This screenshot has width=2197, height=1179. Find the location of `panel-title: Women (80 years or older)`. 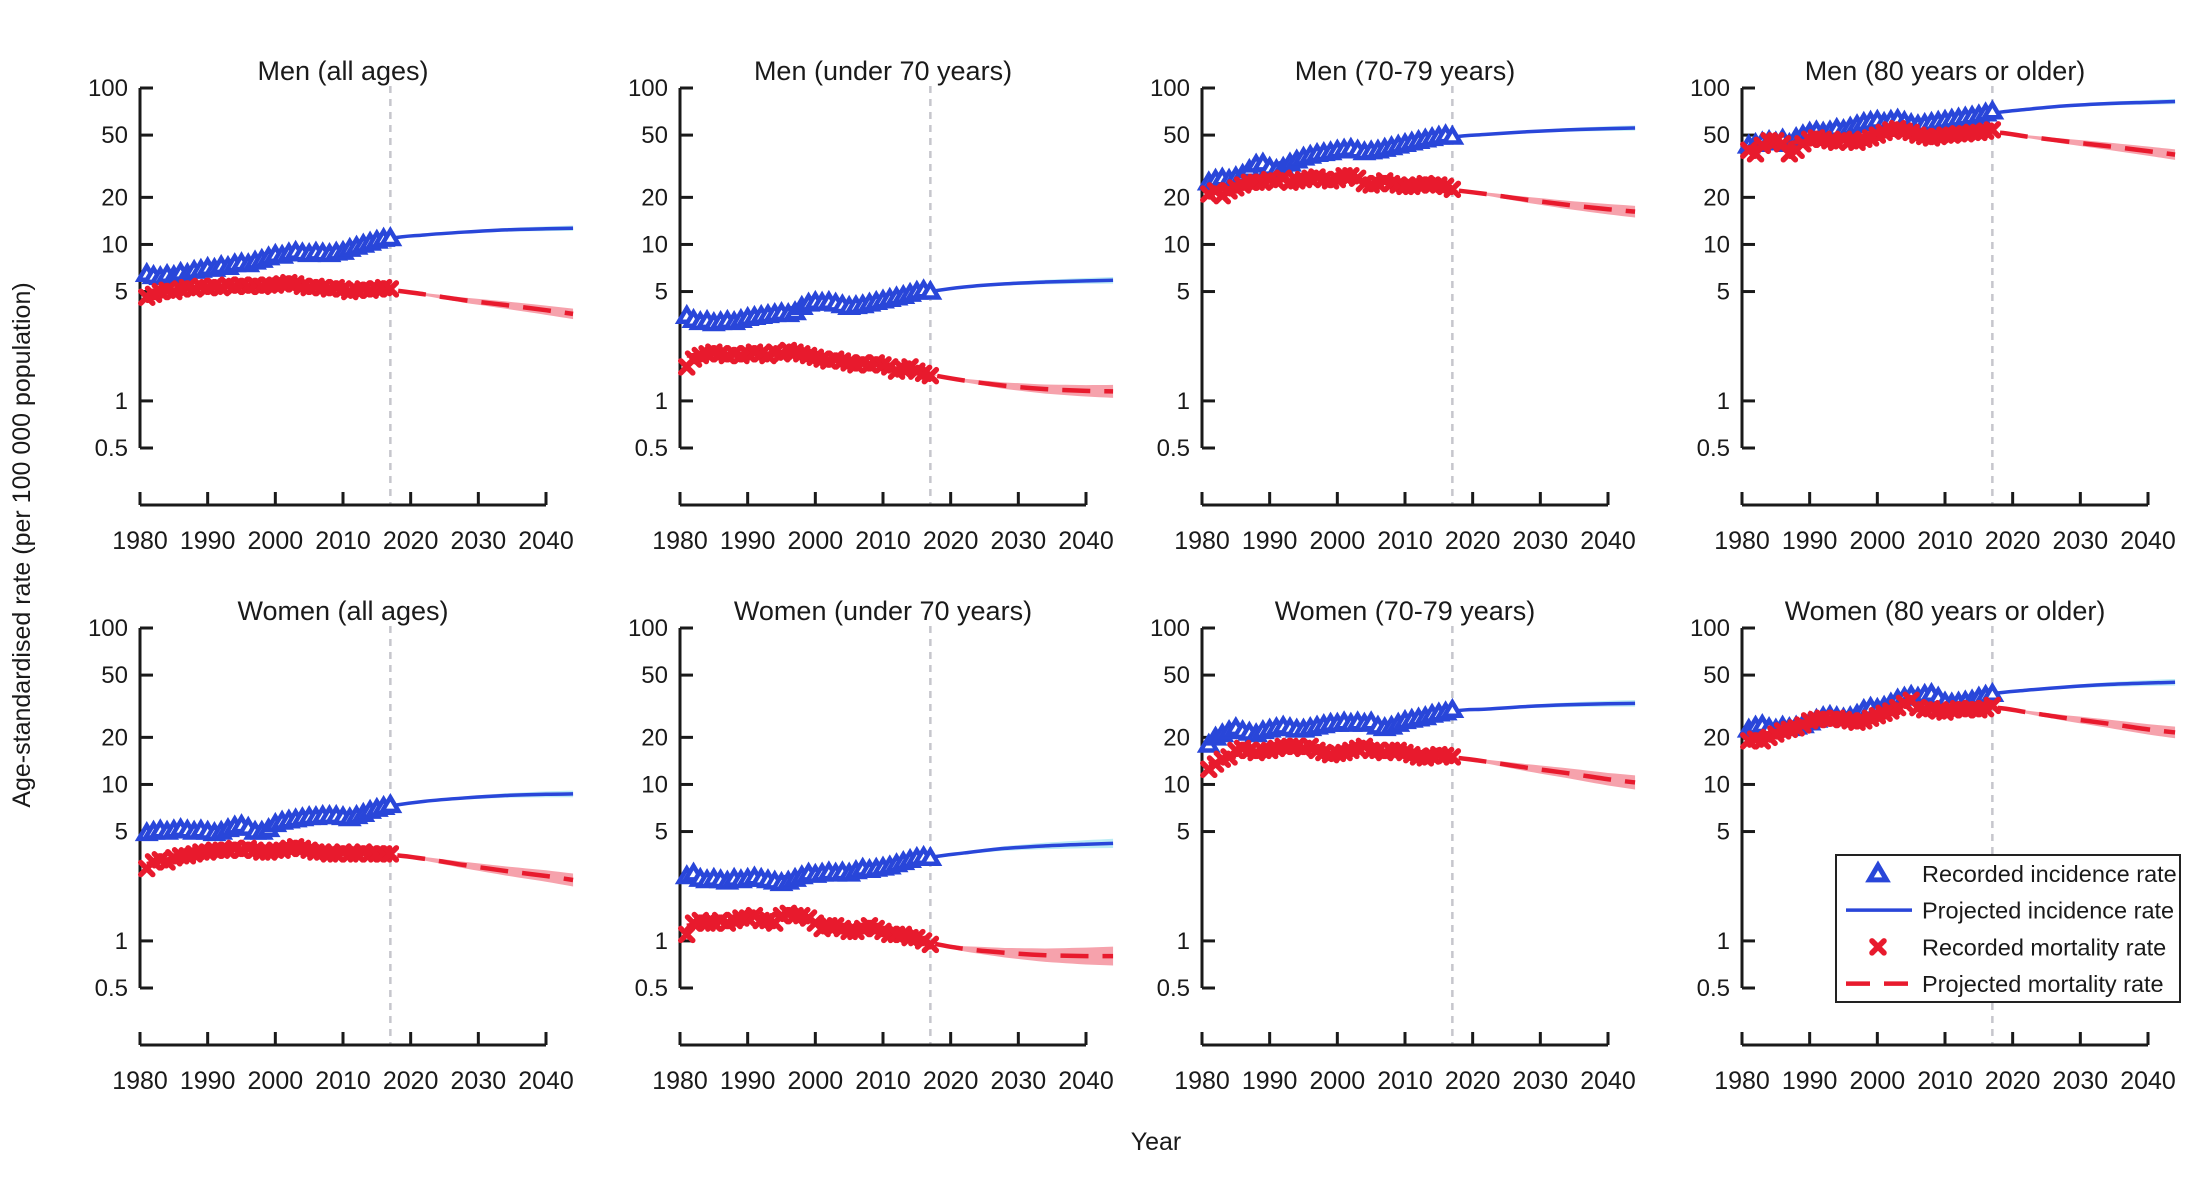

panel-title: Women (80 years or older) is located at coordinates (1945, 611).